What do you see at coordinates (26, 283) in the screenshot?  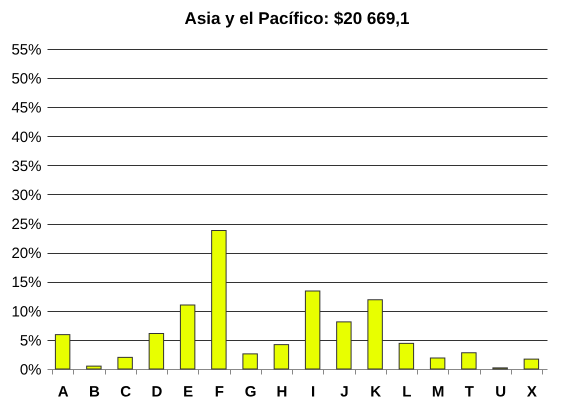 I see `y-tick-label: 15%` at bounding box center [26, 283].